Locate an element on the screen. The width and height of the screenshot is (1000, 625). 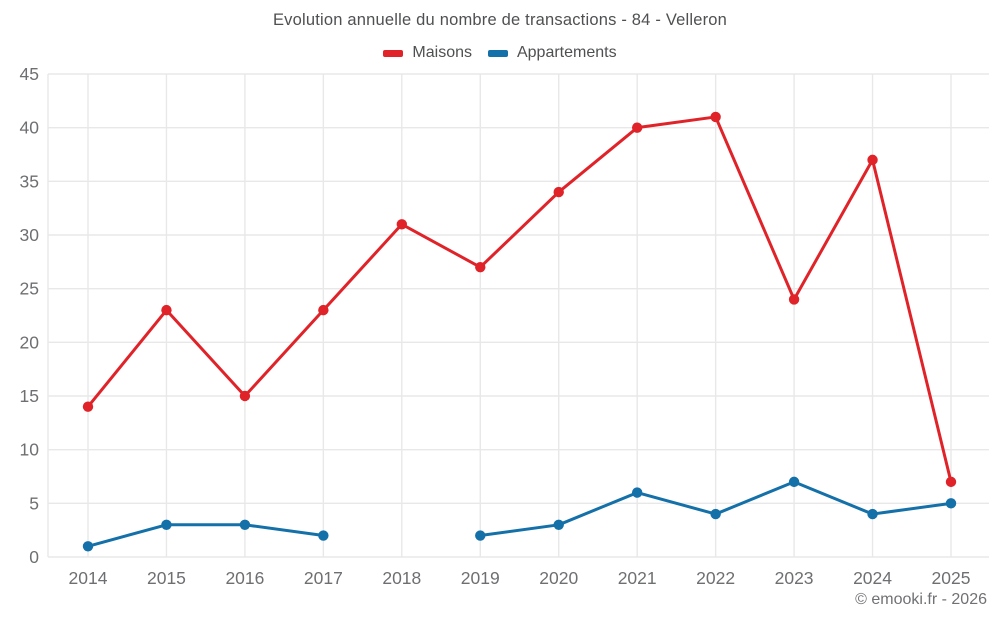
x-tick-label: 2022 is located at coordinates (715, 578).